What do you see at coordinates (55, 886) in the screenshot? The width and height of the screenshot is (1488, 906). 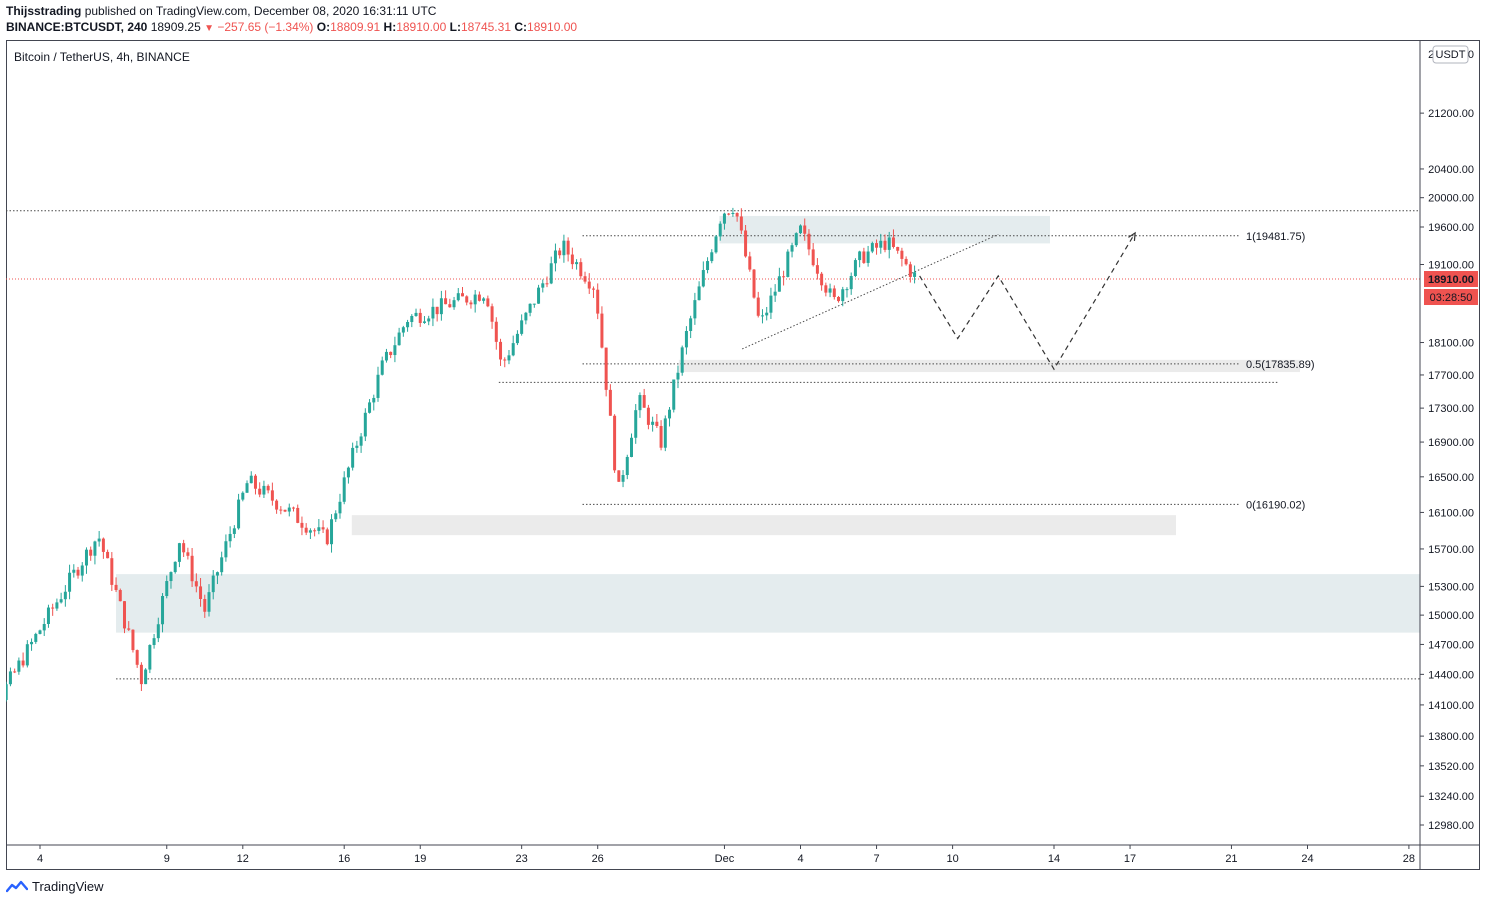 I see `tradingview-footer: TradingView` at bounding box center [55, 886].